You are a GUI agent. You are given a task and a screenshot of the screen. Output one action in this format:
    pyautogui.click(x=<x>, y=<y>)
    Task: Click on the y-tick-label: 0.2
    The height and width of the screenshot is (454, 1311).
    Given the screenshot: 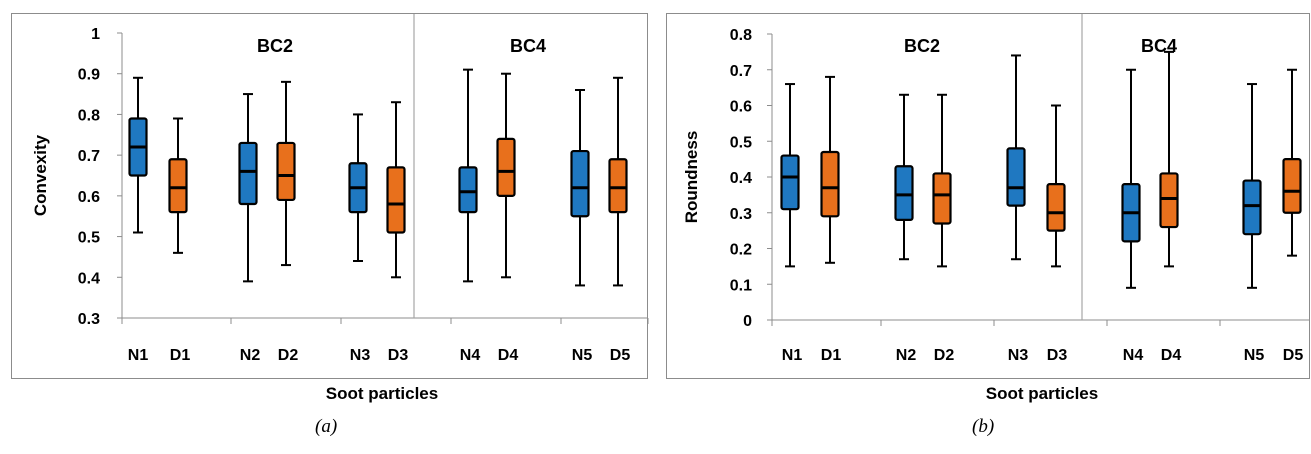 What is the action you would take?
    pyautogui.click(x=741, y=250)
    